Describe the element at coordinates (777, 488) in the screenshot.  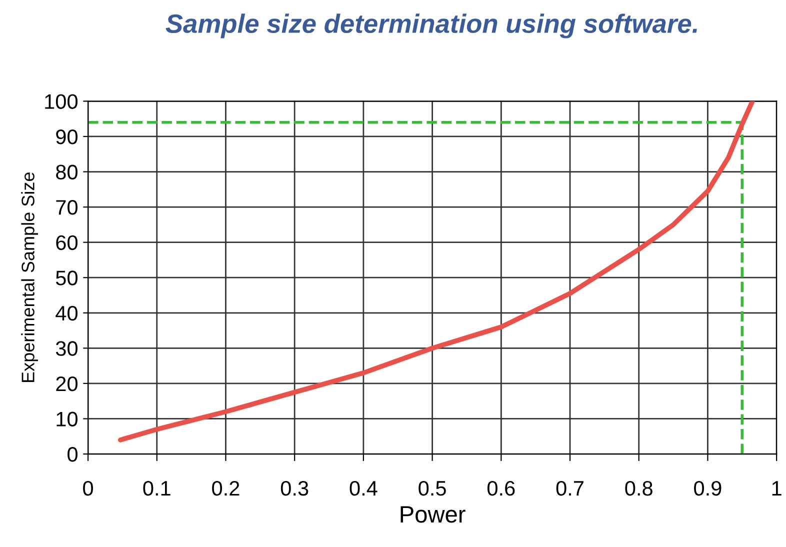
I see `x-tick-label: 1` at that location.